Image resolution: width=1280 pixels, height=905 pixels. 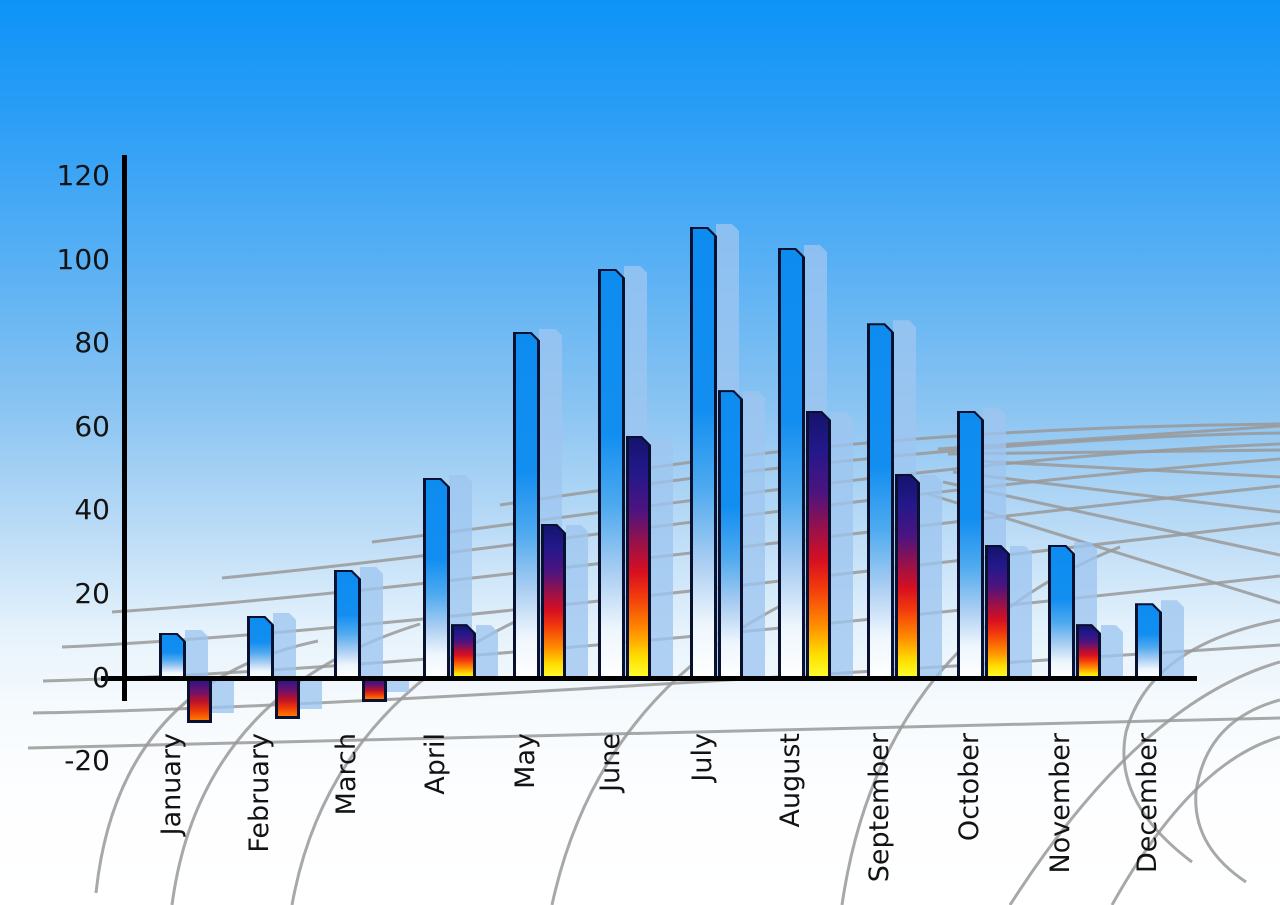 I want to click on x-label-october: October, so click(x=971, y=819).